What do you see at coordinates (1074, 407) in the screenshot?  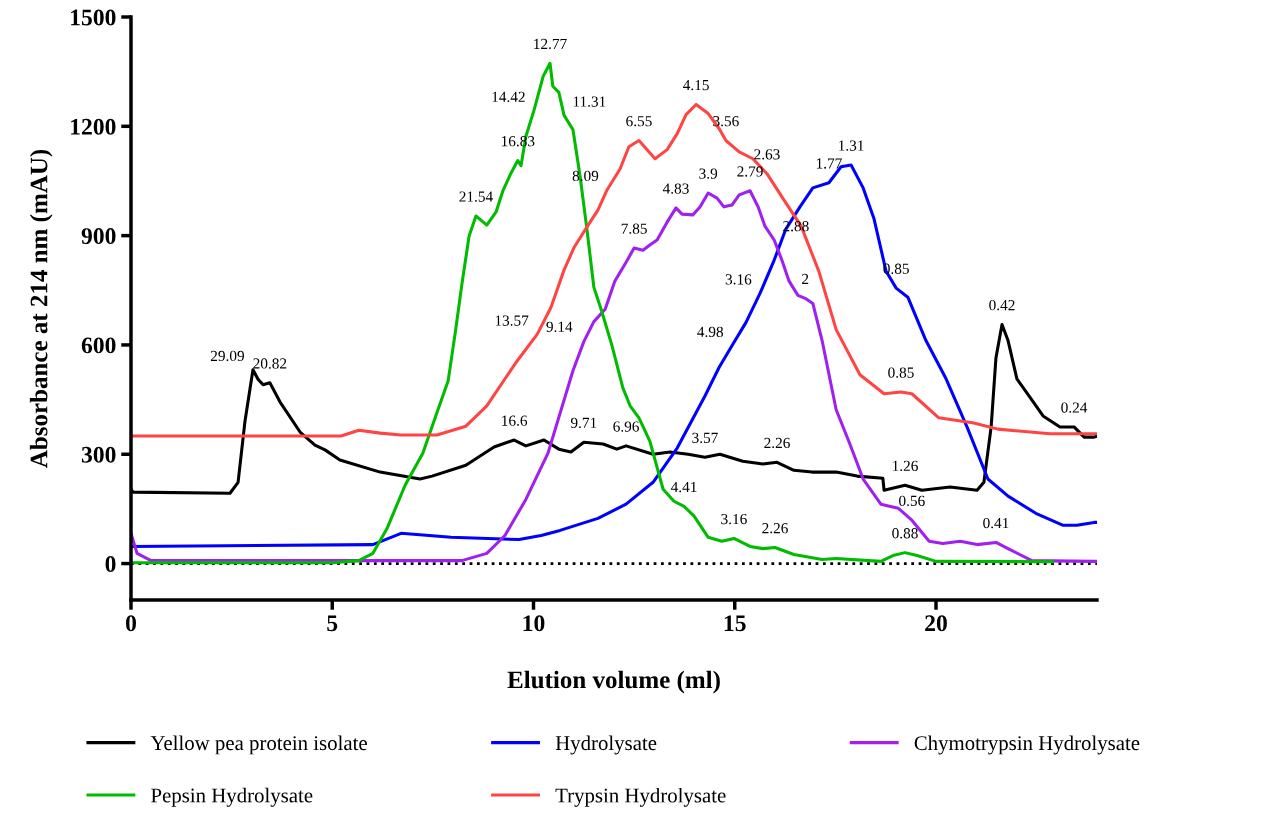 I see `annotation: 0.24` at bounding box center [1074, 407].